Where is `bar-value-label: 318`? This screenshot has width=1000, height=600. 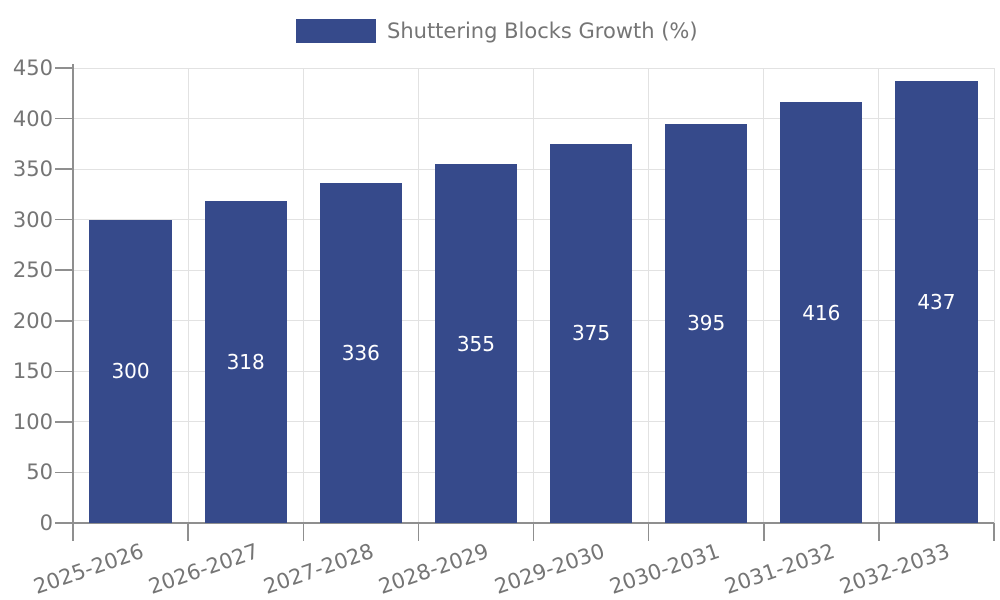 bar-value-label: 318 is located at coordinates (245, 362).